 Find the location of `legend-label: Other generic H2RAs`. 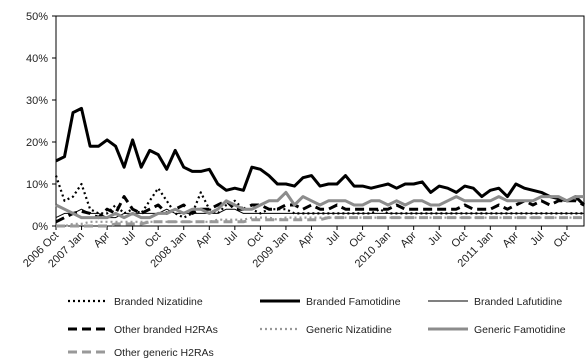

legend-label: Other generic H2RAs is located at coordinates (164, 353).